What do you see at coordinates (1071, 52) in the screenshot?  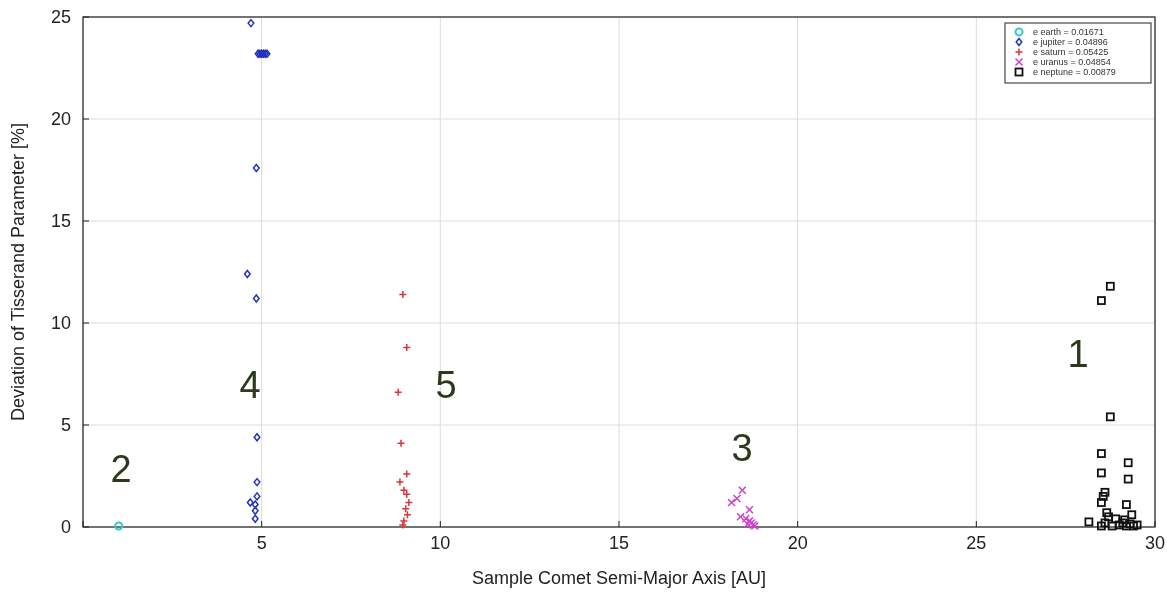 I see `legend-label: e saturn = 0.05425` at bounding box center [1071, 52].